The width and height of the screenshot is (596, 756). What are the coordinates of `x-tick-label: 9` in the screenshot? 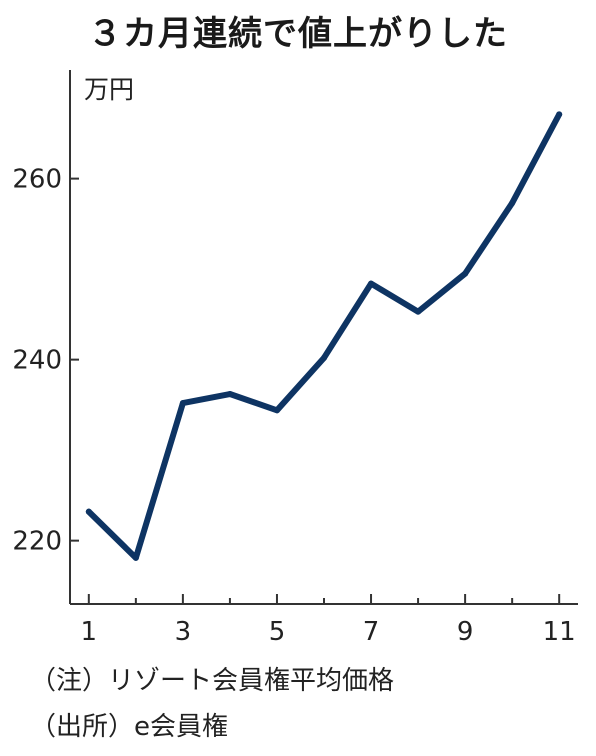 It's located at (465, 632).